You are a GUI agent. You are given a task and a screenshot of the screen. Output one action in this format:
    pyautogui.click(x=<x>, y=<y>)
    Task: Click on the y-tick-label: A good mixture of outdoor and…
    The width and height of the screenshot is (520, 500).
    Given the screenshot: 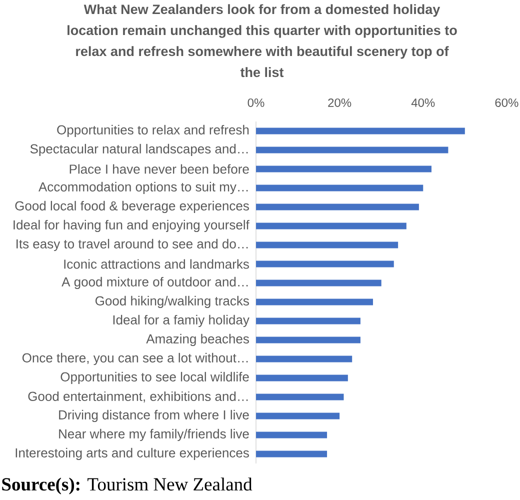 What is the action you would take?
    pyautogui.click(x=155, y=283)
    